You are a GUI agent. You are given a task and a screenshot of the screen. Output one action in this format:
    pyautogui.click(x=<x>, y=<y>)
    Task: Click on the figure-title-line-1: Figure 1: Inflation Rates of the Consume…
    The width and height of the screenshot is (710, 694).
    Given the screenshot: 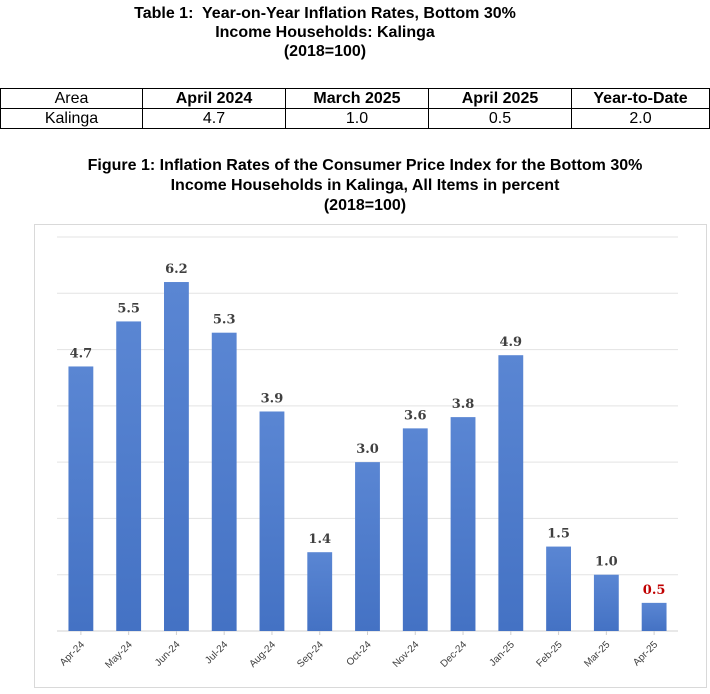 What is the action you would take?
    pyautogui.click(x=365, y=165)
    